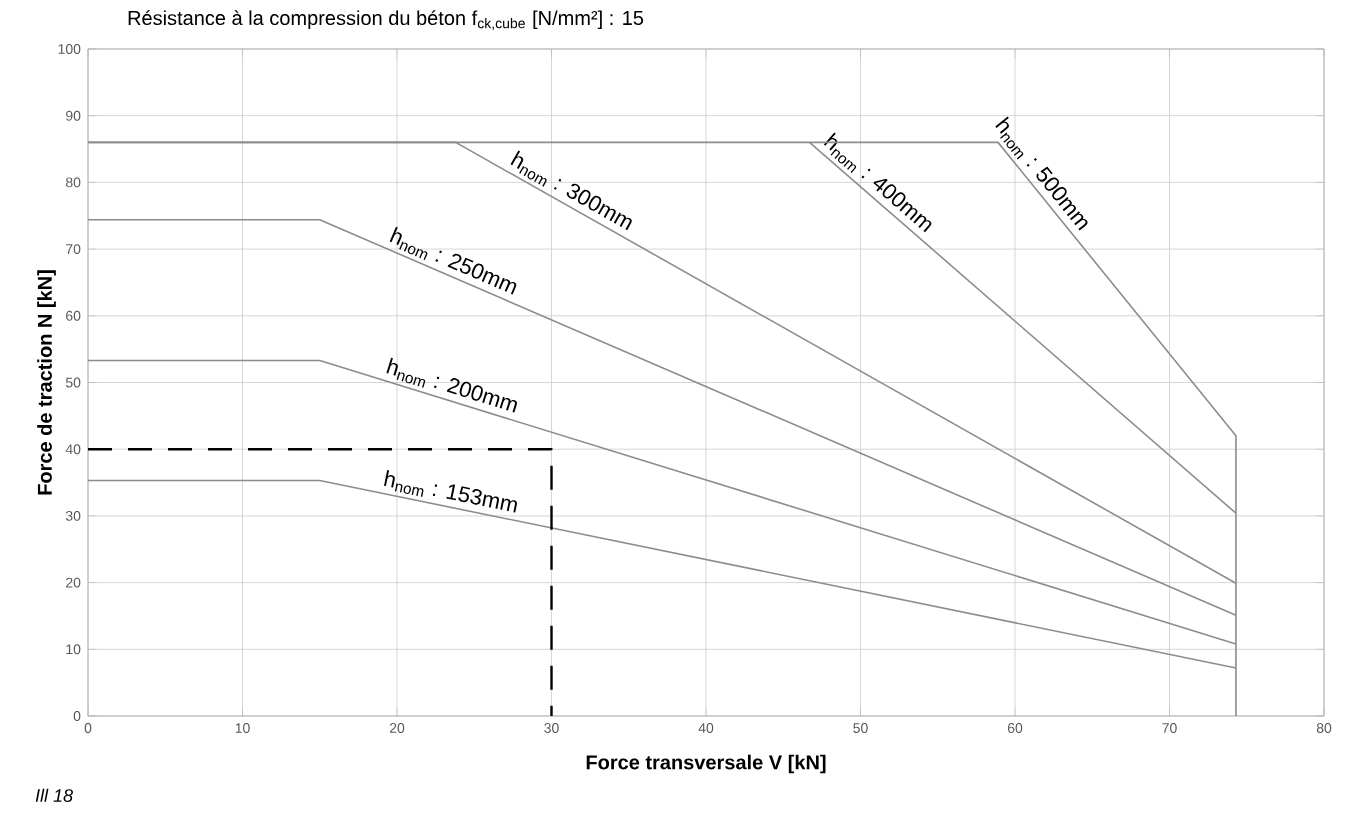  What do you see at coordinates (54, 795) in the screenshot?
I see `text: Ill 18` at bounding box center [54, 795].